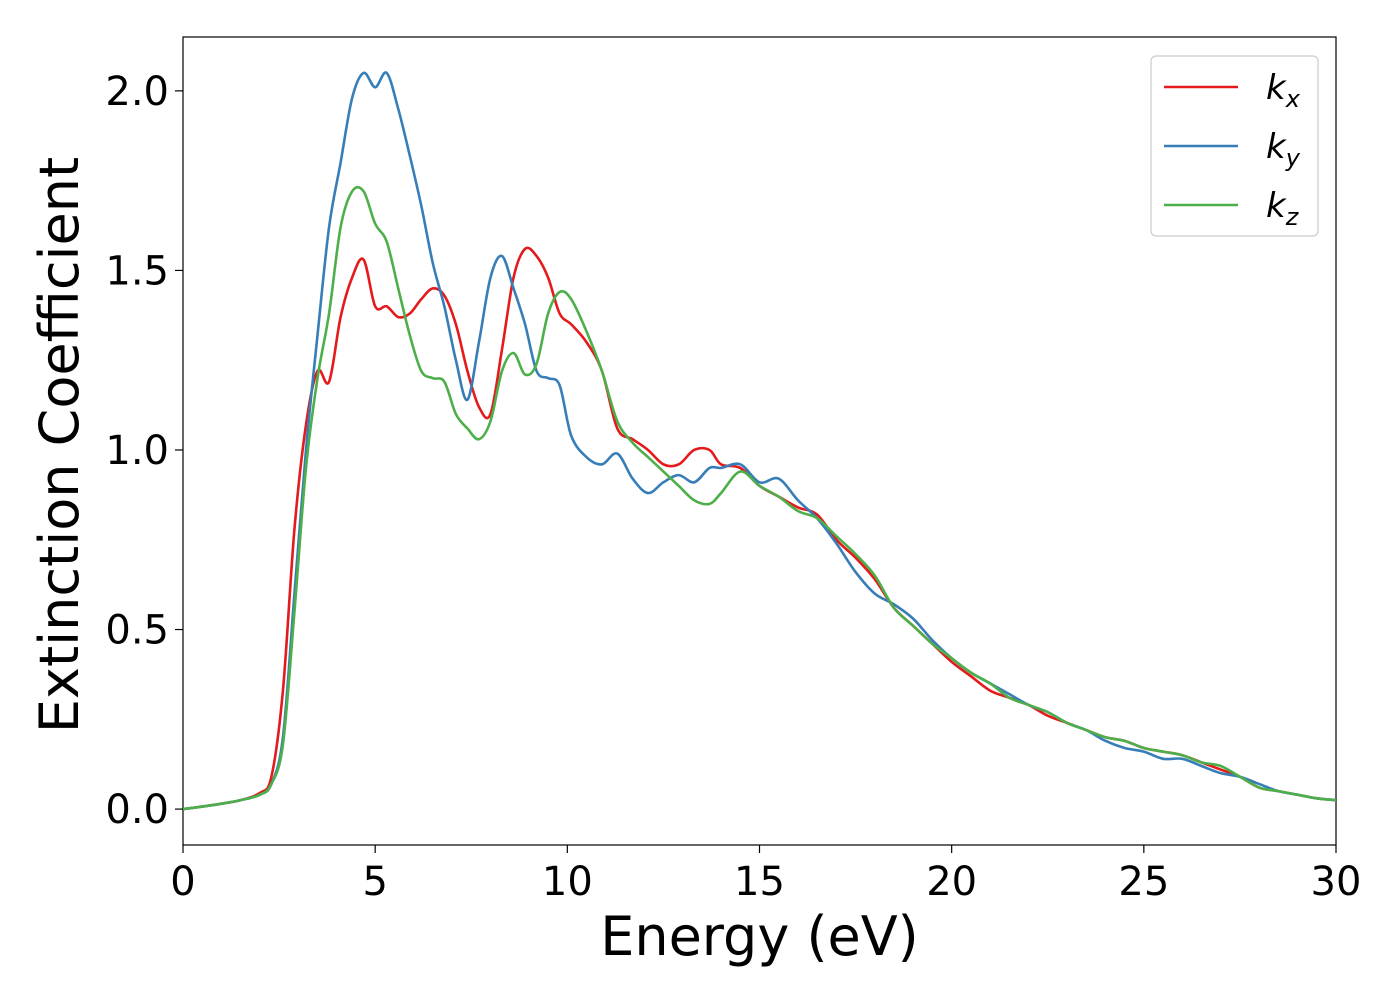 Image resolution: width=1400 pixels, height=1000 pixels. What do you see at coordinates (1143, 882) in the screenshot?
I see `x-tick-label: 25` at bounding box center [1143, 882].